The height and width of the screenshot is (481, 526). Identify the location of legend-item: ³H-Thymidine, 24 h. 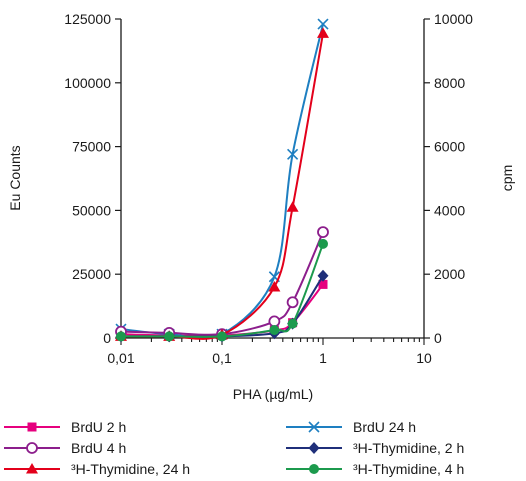
(97, 469).